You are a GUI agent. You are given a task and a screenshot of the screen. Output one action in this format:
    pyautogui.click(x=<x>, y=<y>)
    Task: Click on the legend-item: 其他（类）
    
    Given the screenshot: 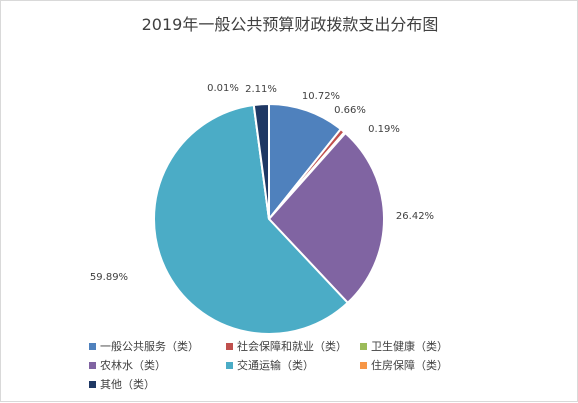 What is the action you would take?
    pyautogui.click(x=122, y=385)
    